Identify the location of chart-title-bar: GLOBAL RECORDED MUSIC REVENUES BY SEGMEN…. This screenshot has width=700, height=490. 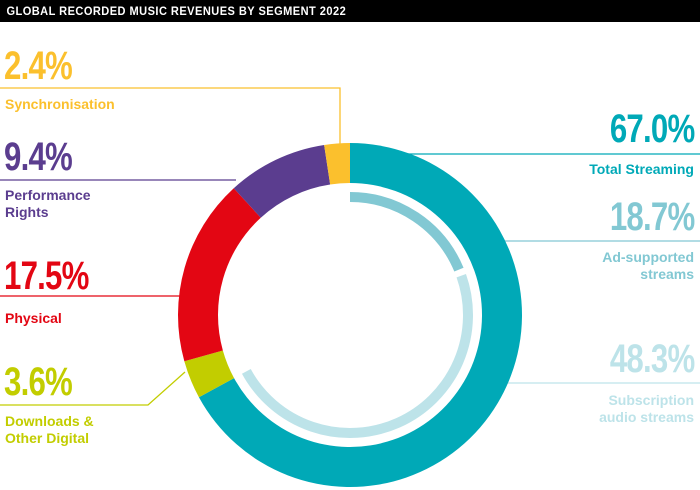
(350, 11).